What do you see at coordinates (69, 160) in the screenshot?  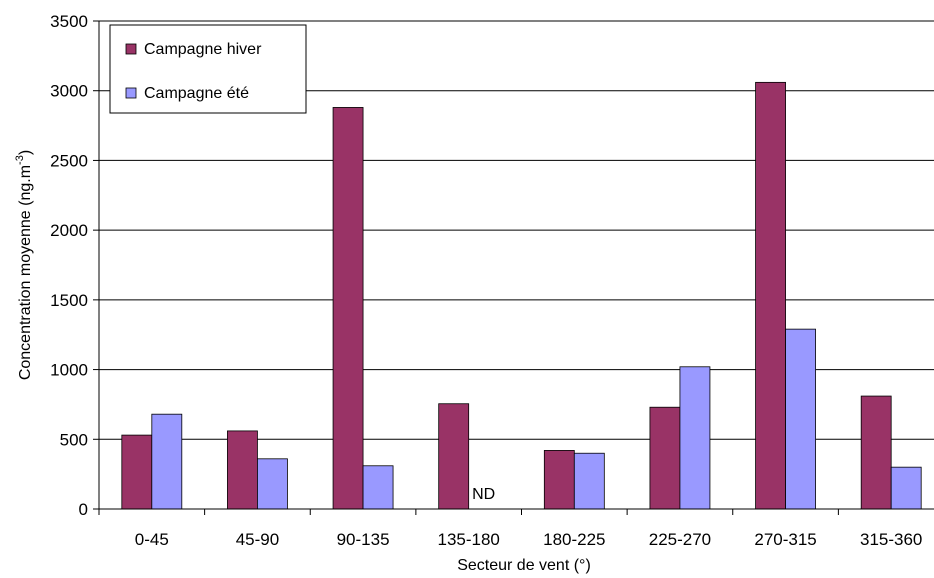 I see `y-tick-label: 2500` at bounding box center [69, 160].